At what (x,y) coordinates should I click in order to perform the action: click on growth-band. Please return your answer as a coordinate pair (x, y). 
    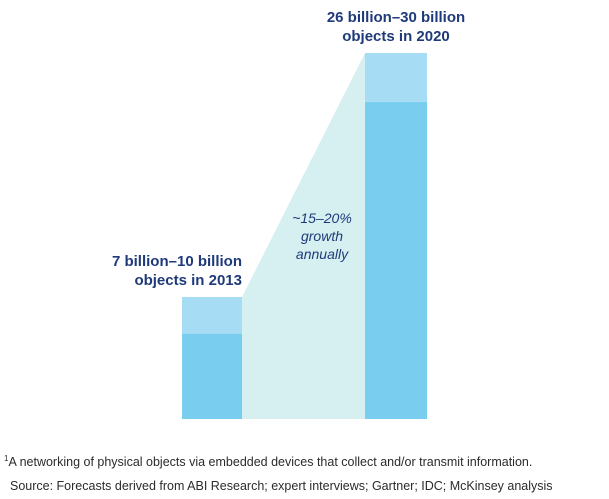
    Looking at the image, I should click on (303, 236).